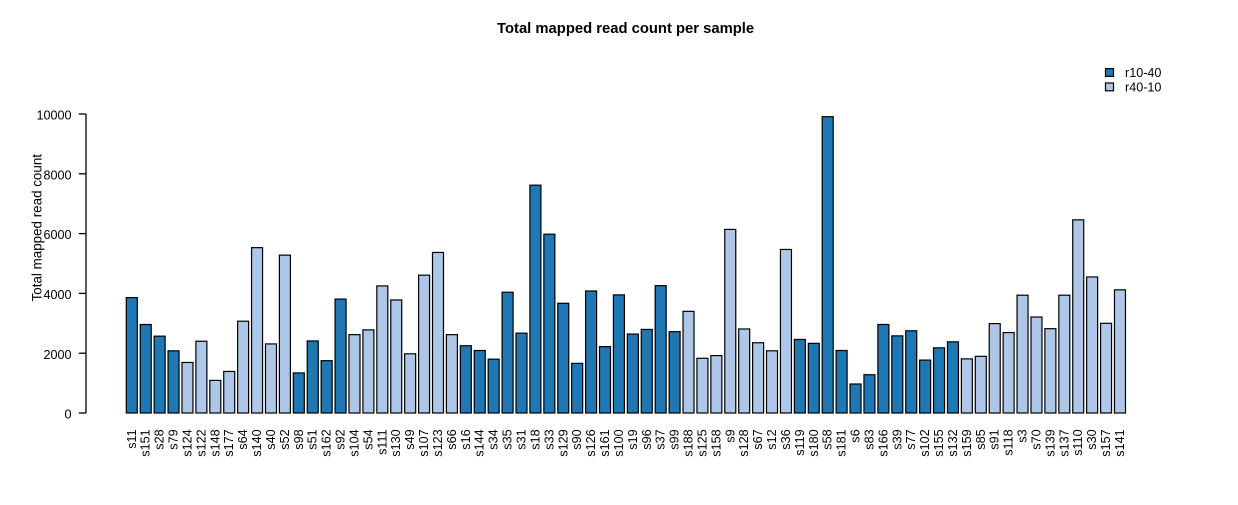  I want to click on svg-text: s158, so click(716, 442).